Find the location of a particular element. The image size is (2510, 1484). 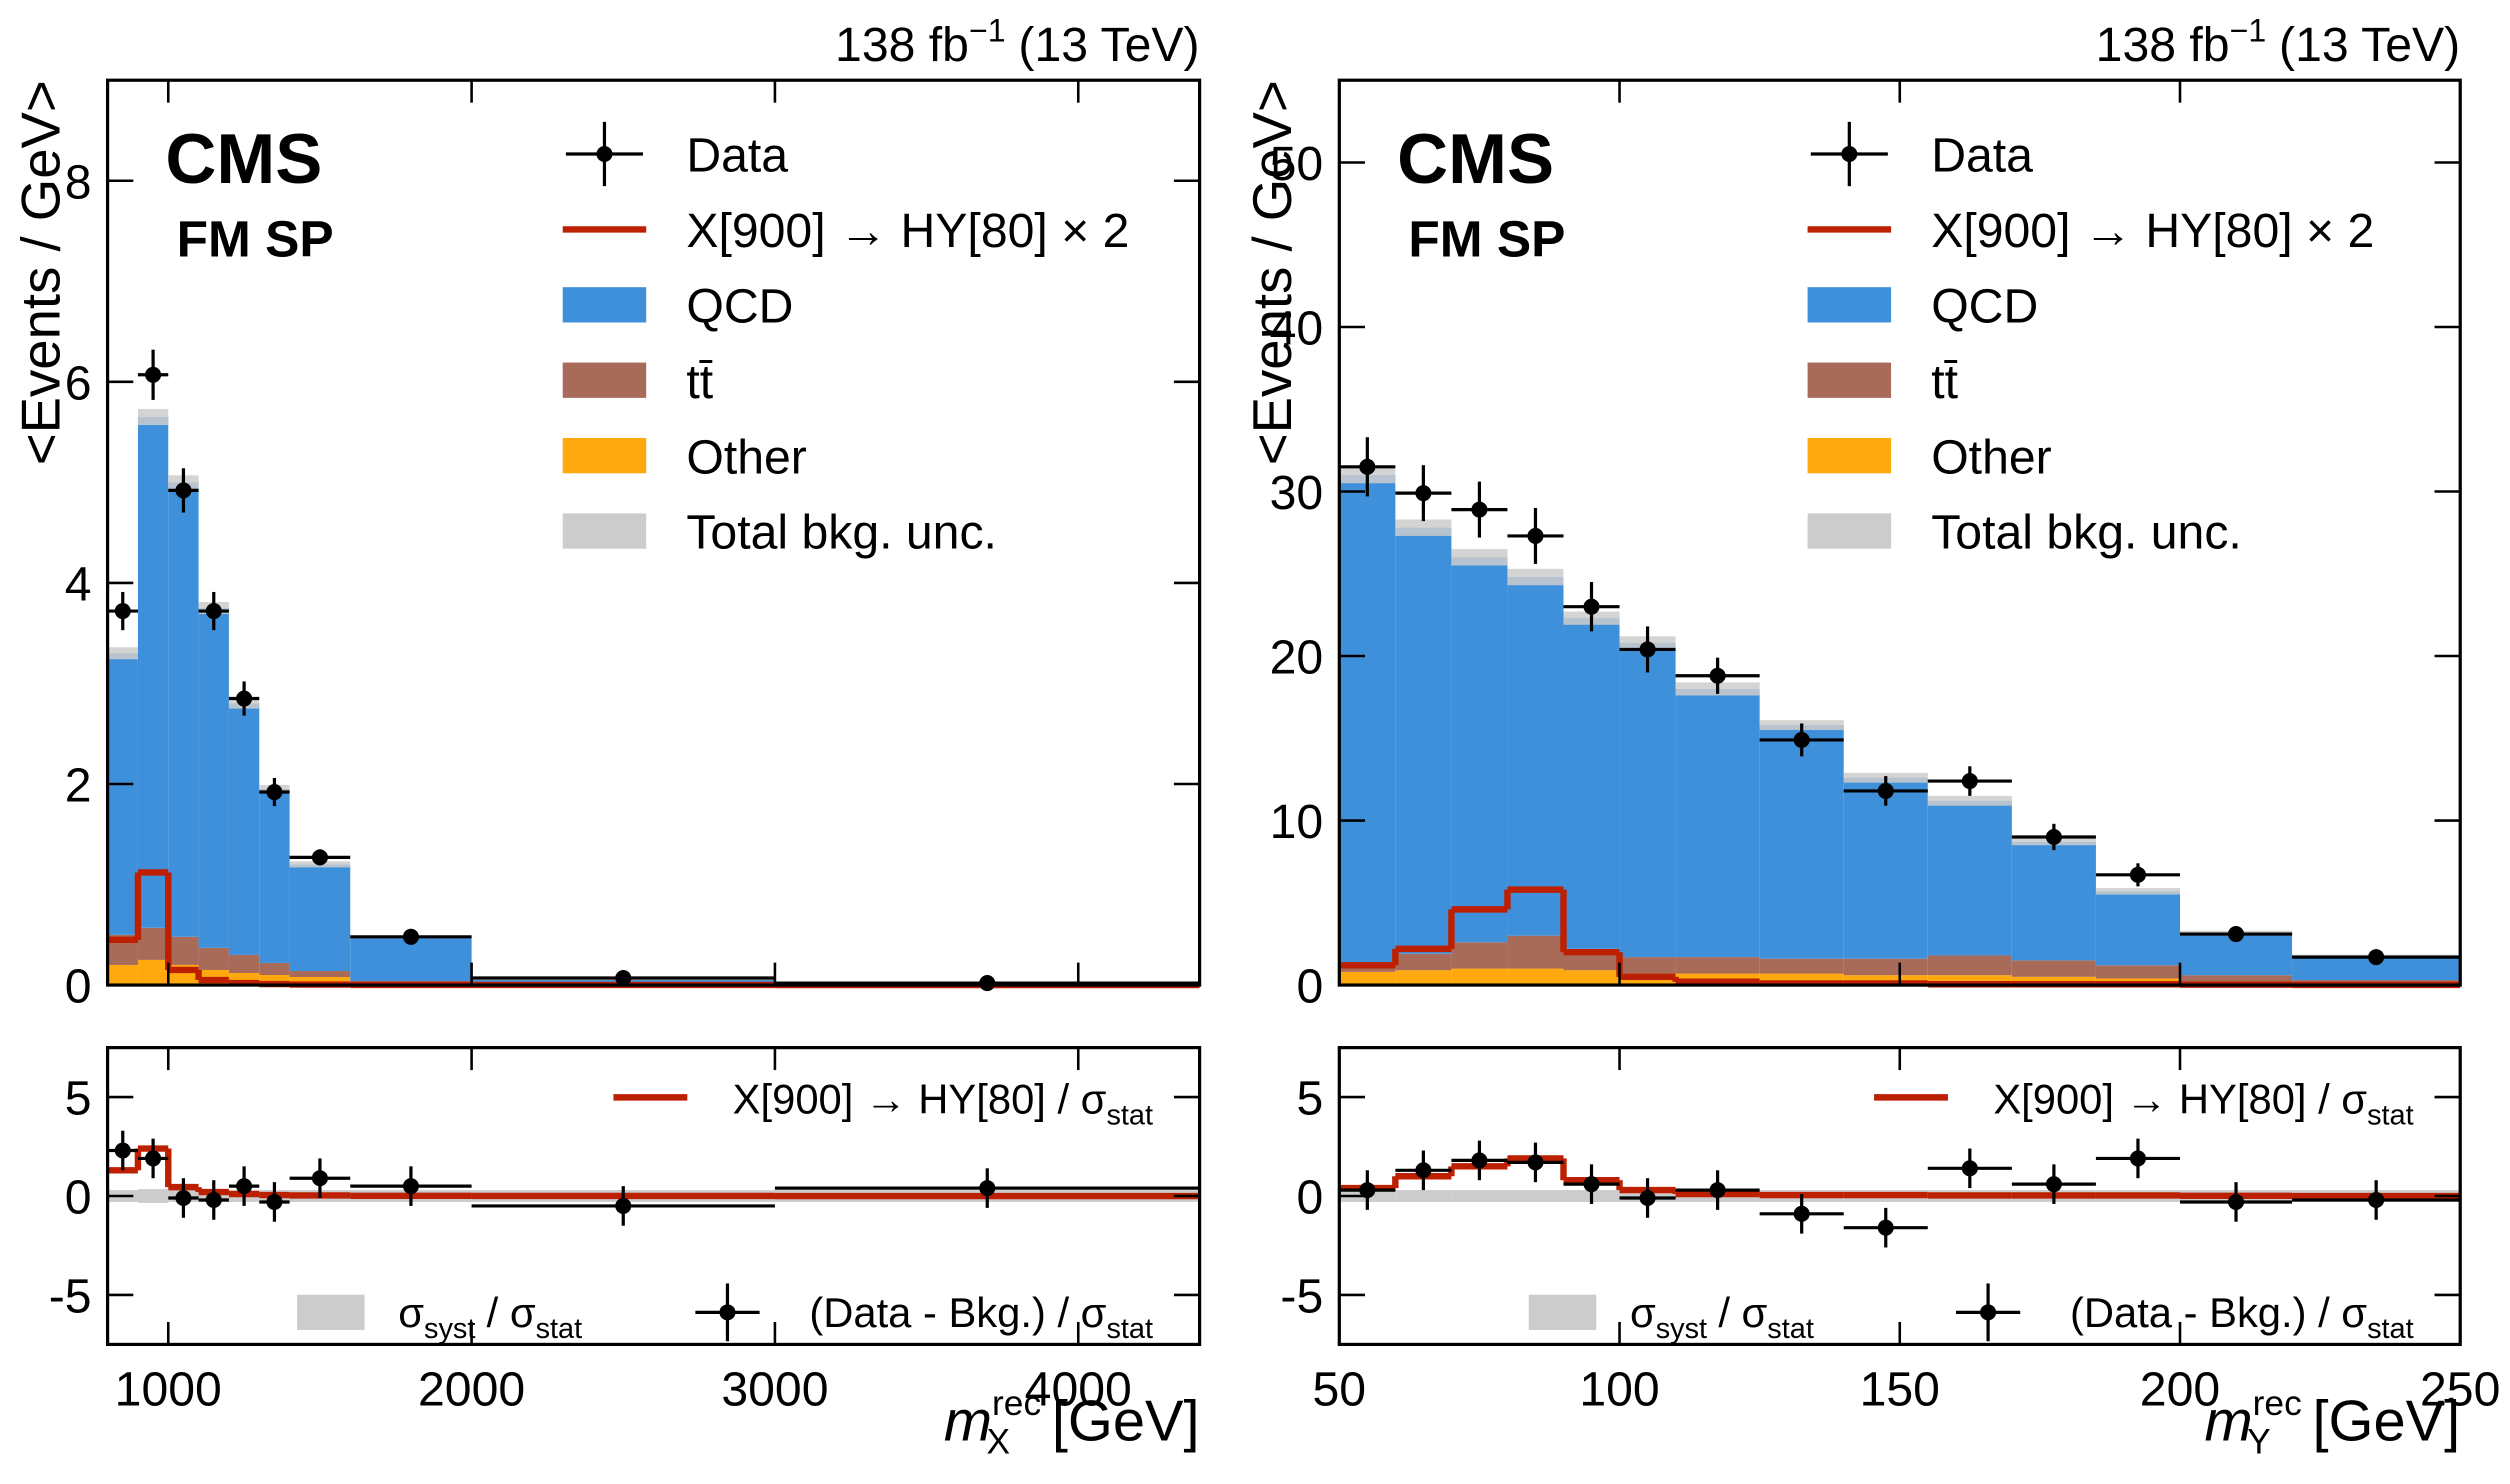

x-axis-label: mrec Y [GeV] is located at coordinates (2333, 1422).